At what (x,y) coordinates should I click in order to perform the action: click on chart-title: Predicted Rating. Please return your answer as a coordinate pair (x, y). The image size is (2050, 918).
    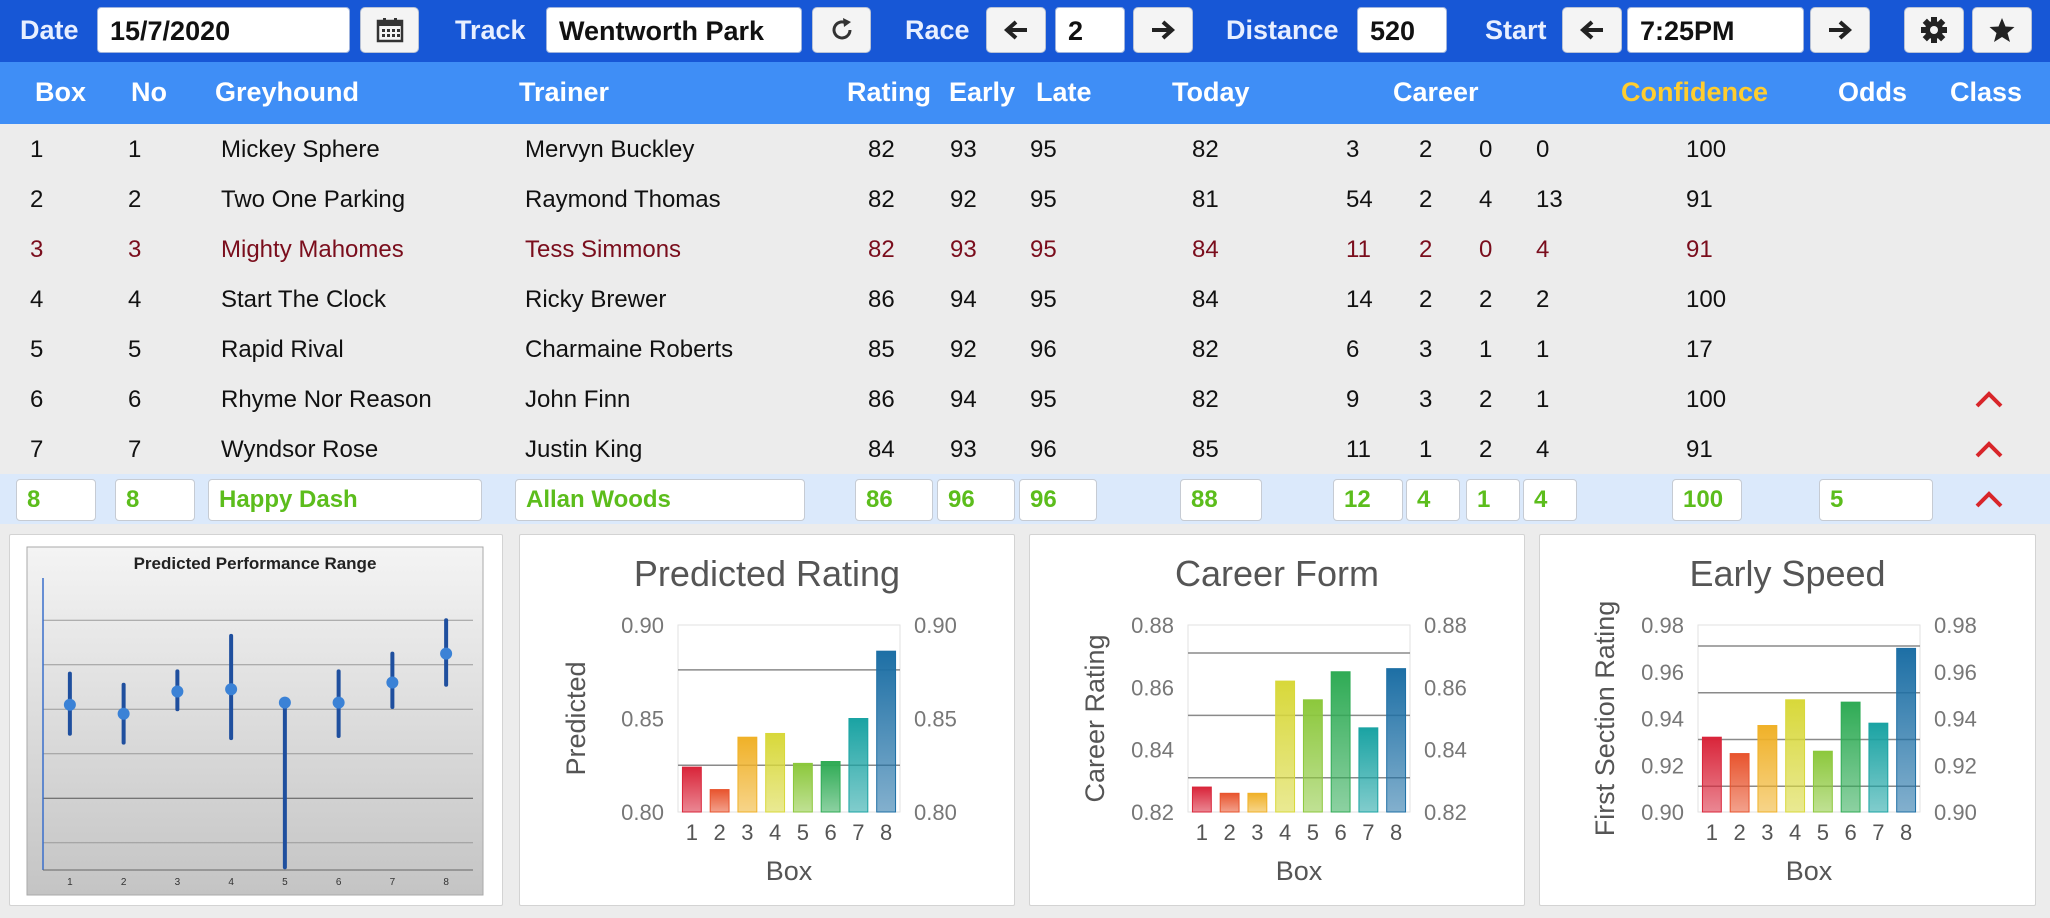
    Looking at the image, I should click on (767, 573).